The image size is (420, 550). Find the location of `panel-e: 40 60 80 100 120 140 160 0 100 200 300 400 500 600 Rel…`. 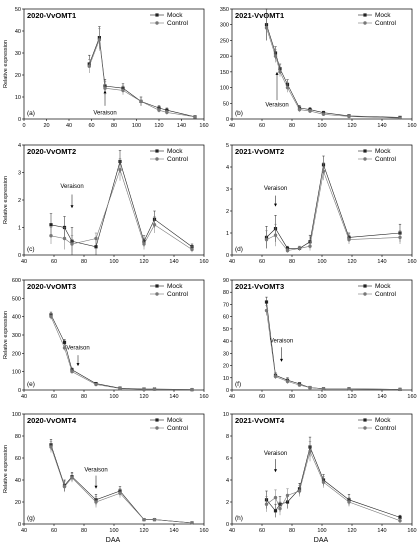

panel-e: 40 60 80 100 120 140 160 0 100 200 300 400 500 600 Rel… is located at coordinates (106, 339).